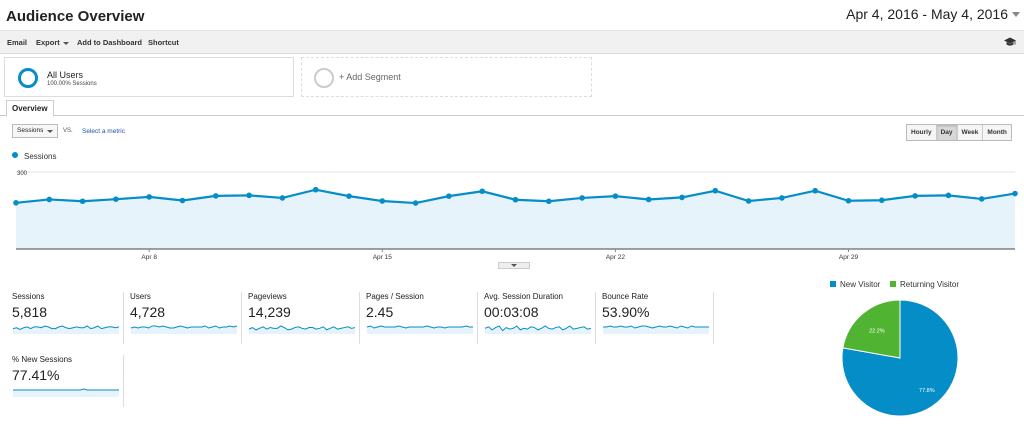 Image resolution: width=1024 pixels, height=426 pixels. Describe the element at coordinates (1010, 42) in the screenshot. I see `graduation-cap-icon` at that location.